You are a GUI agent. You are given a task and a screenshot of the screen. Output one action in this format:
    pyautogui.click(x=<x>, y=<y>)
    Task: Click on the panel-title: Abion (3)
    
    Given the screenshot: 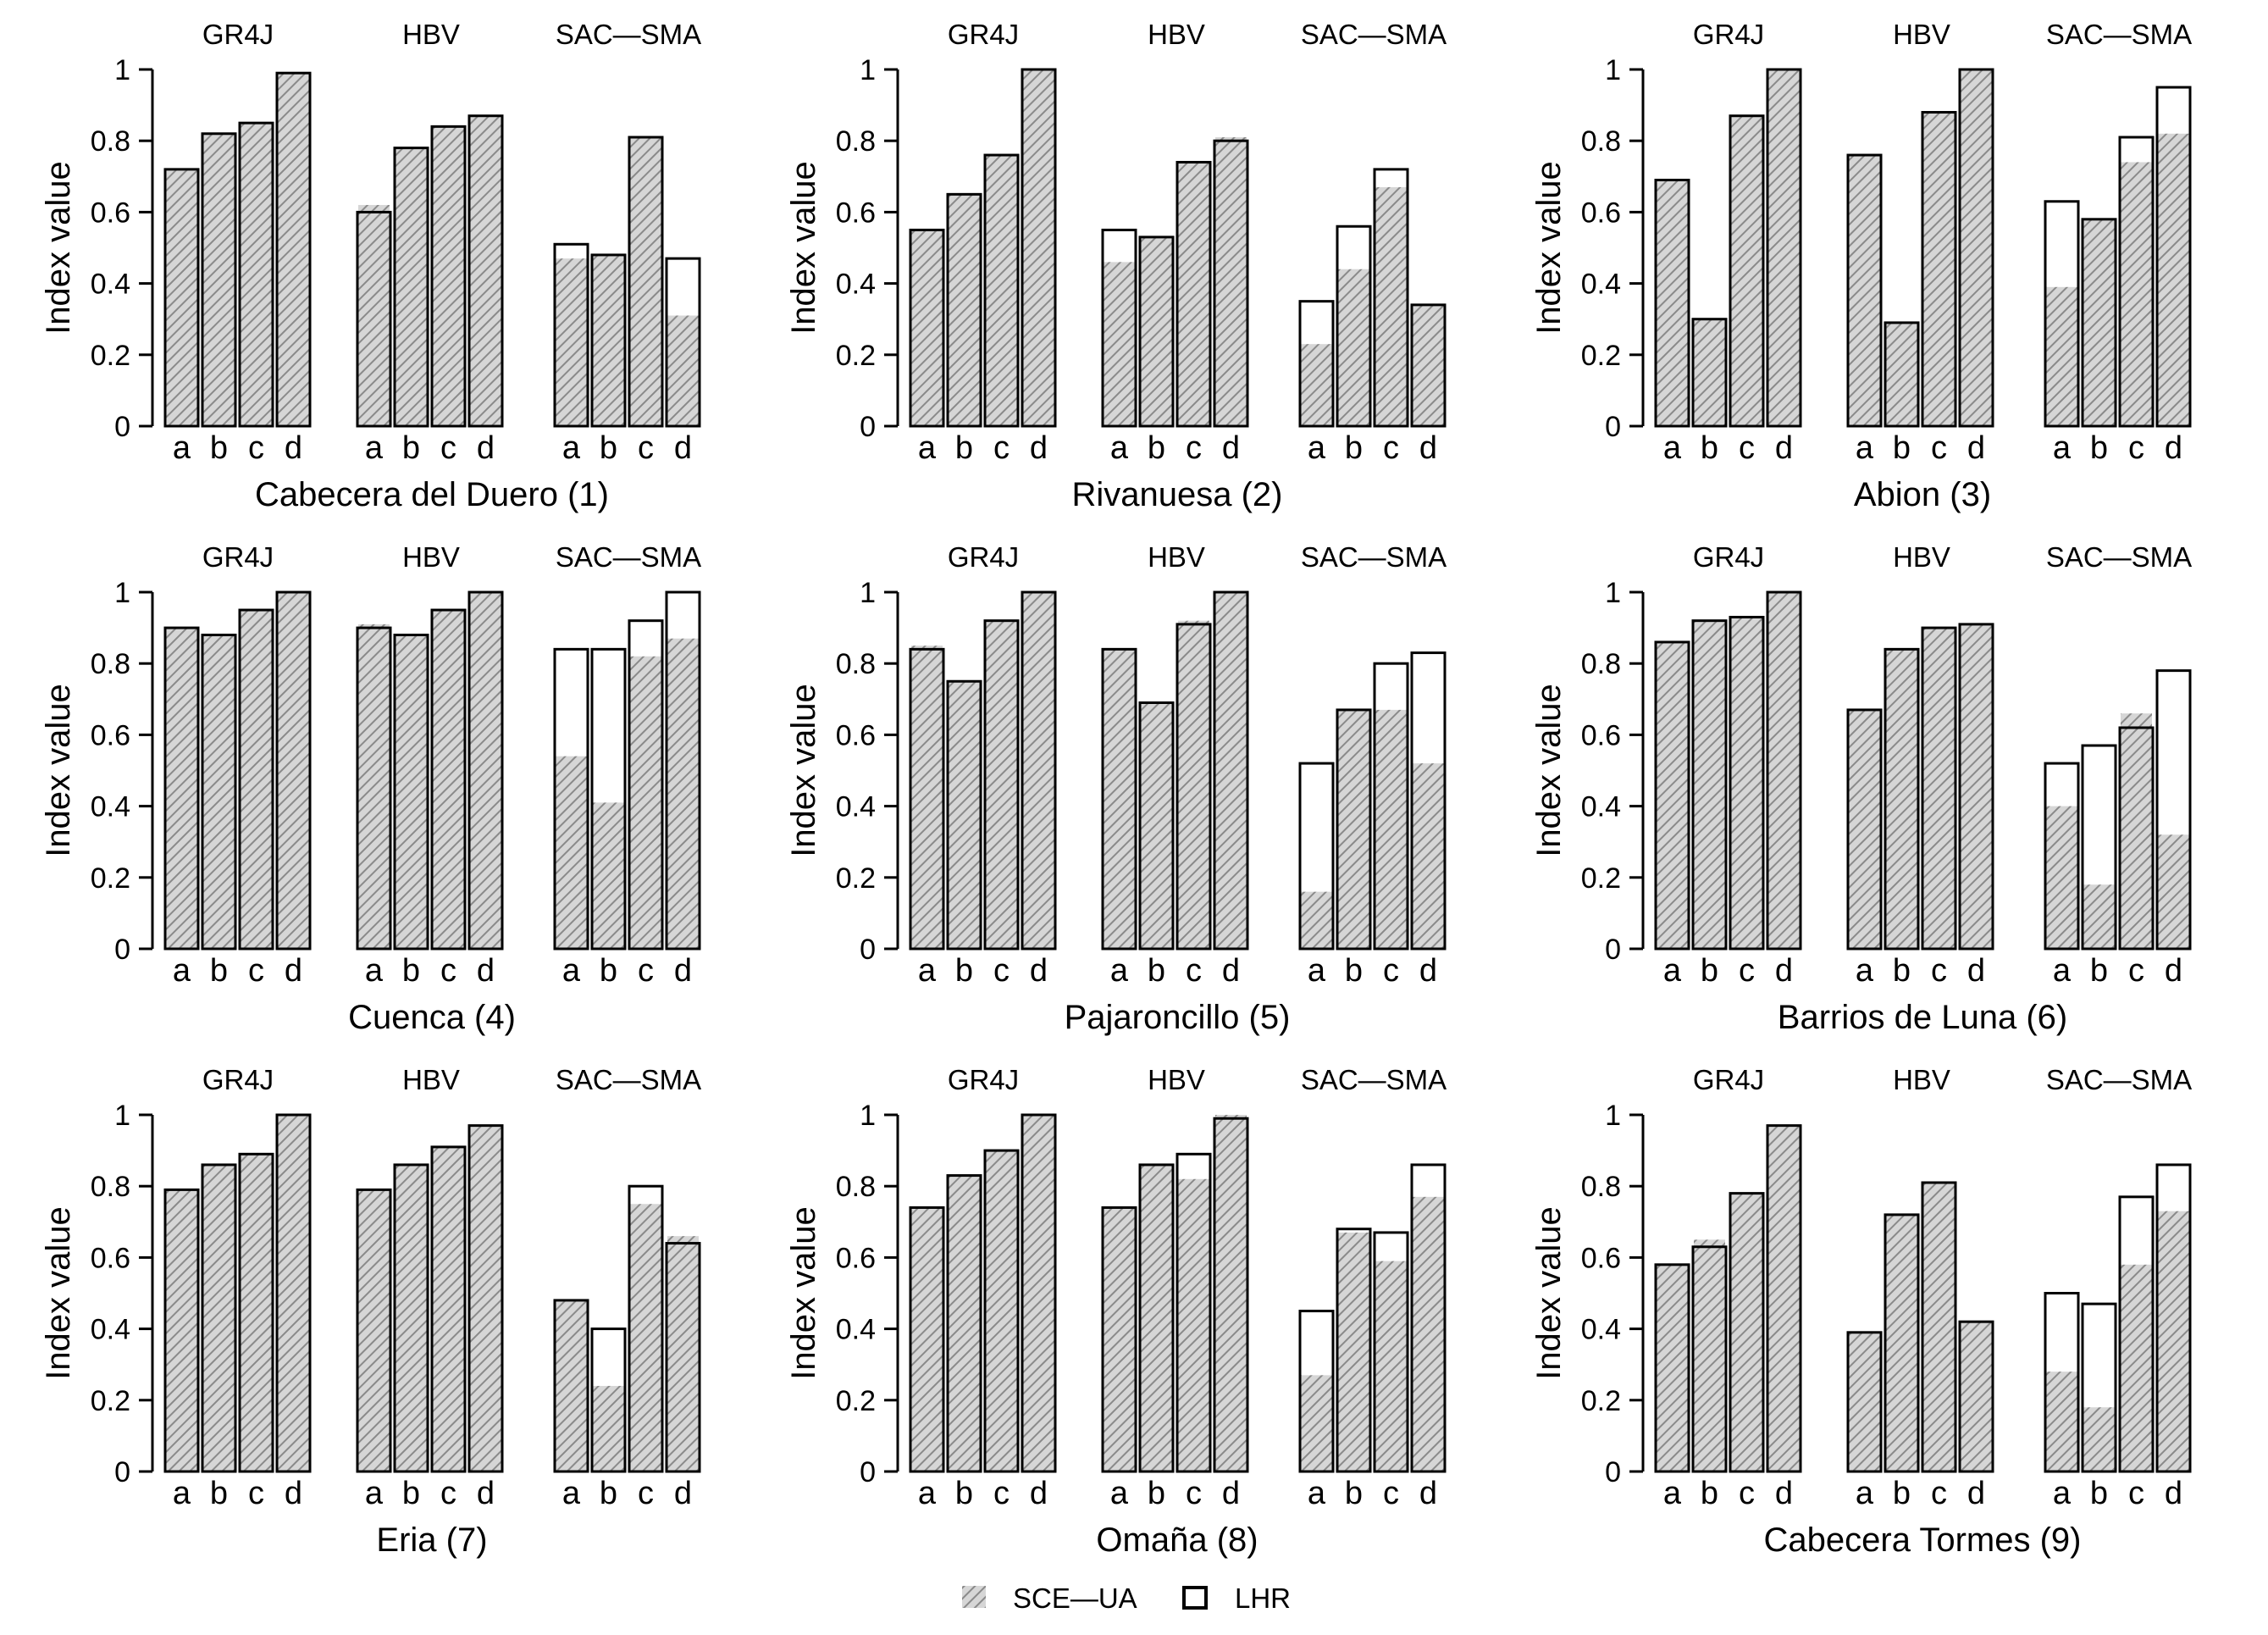 What is the action you would take?
    pyautogui.click(x=1922, y=495)
    